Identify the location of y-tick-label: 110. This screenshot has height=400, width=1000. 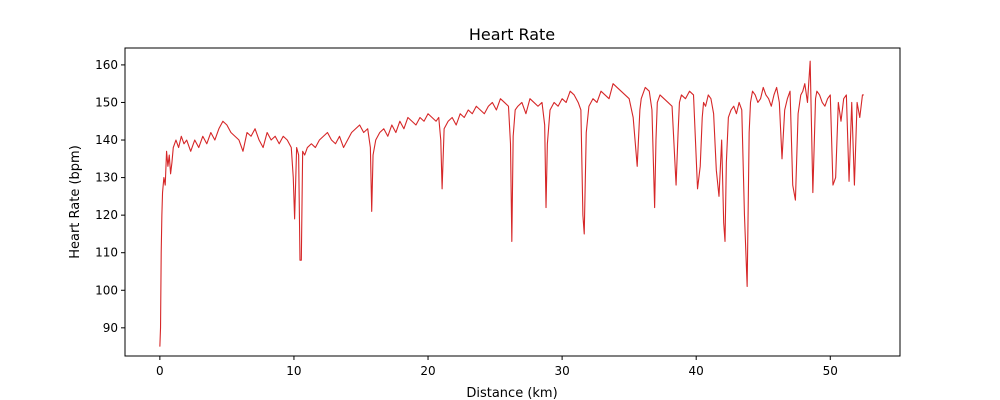
(106, 253).